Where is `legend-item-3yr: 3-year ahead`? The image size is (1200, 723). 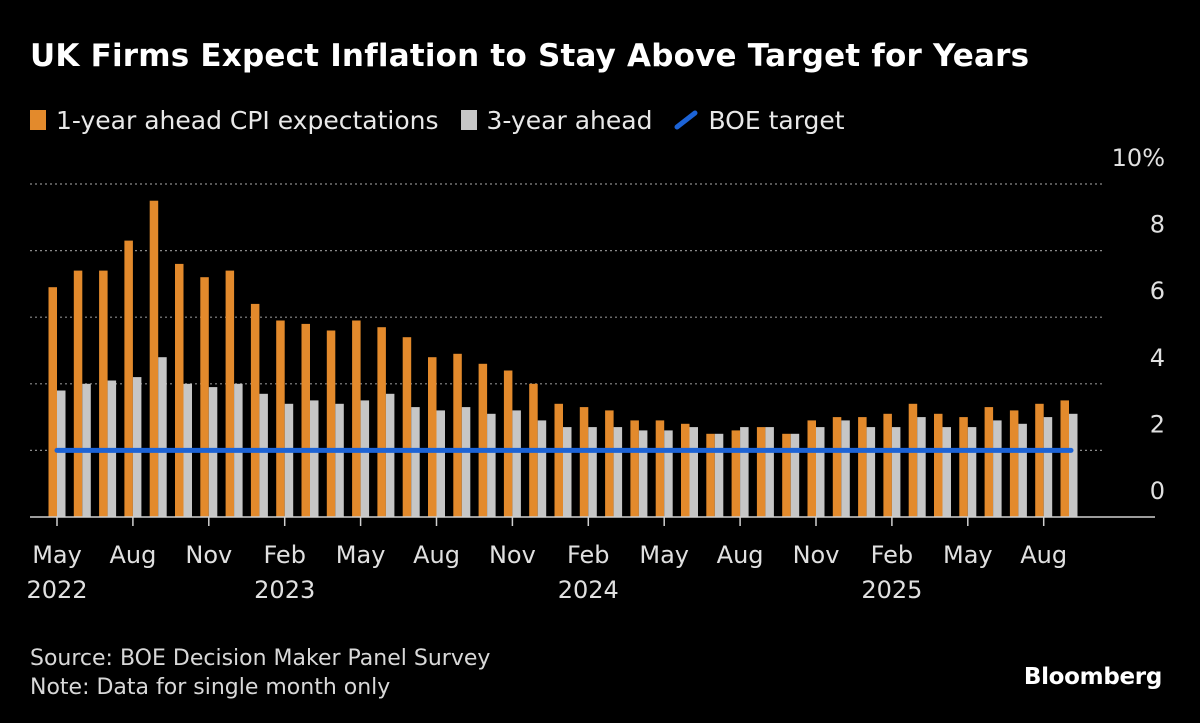
legend-item-3yr: 3-year ahead is located at coordinates (556, 120).